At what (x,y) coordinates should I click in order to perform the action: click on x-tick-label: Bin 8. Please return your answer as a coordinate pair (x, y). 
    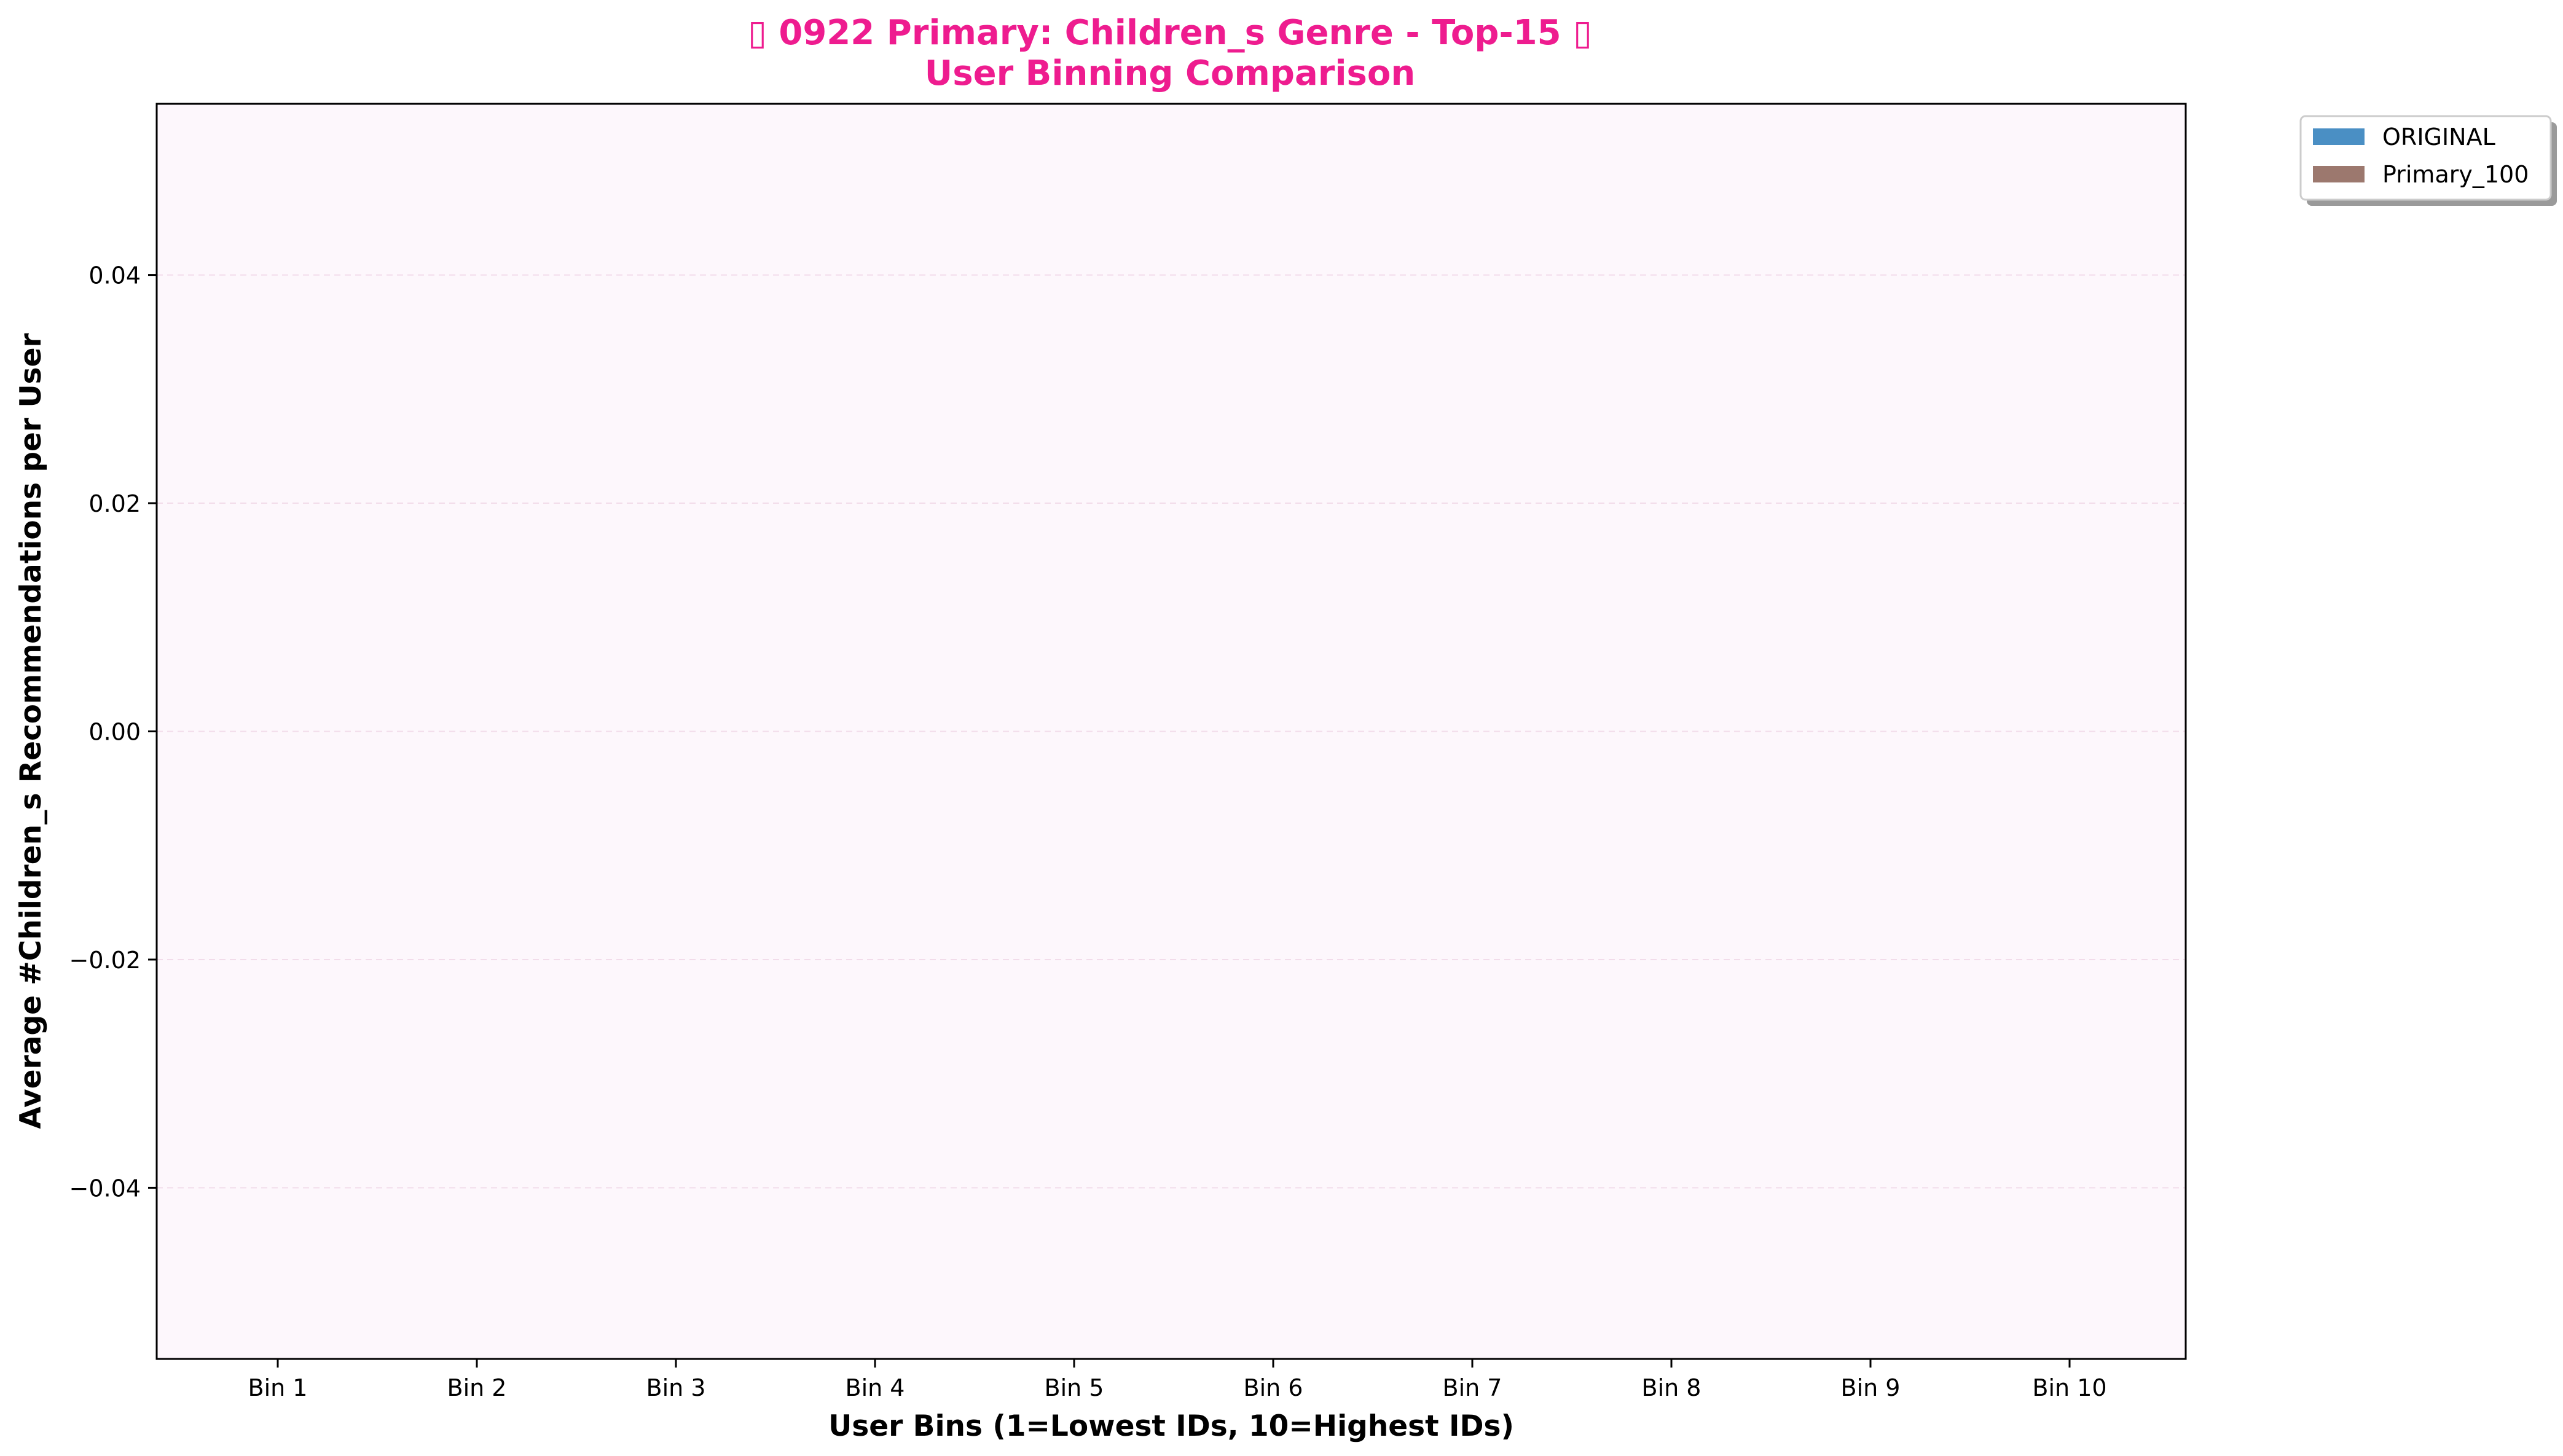
    Looking at the image, I should click on (1672, 1387).